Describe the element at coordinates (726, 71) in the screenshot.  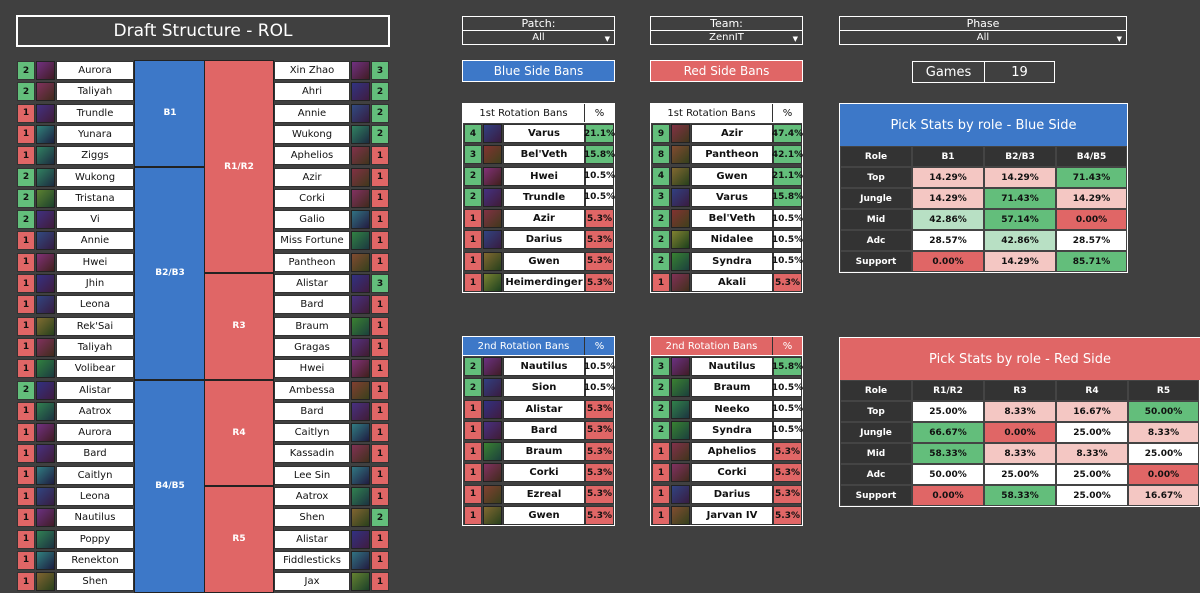
I see `red-side-bans-button: Red Side Bans` at that location.